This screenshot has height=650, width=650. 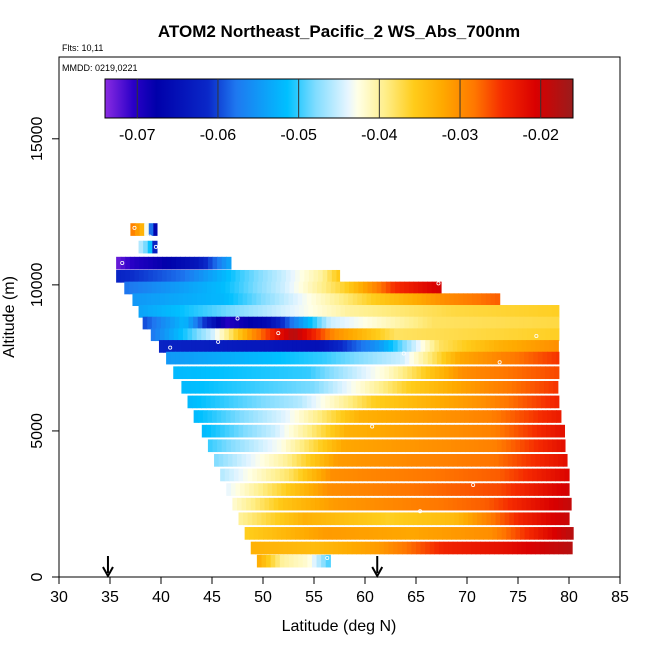 What do you see at coordinates (316, 300) in the screenshot?
I see `heatmap-band` at bounding box center [316, 300].